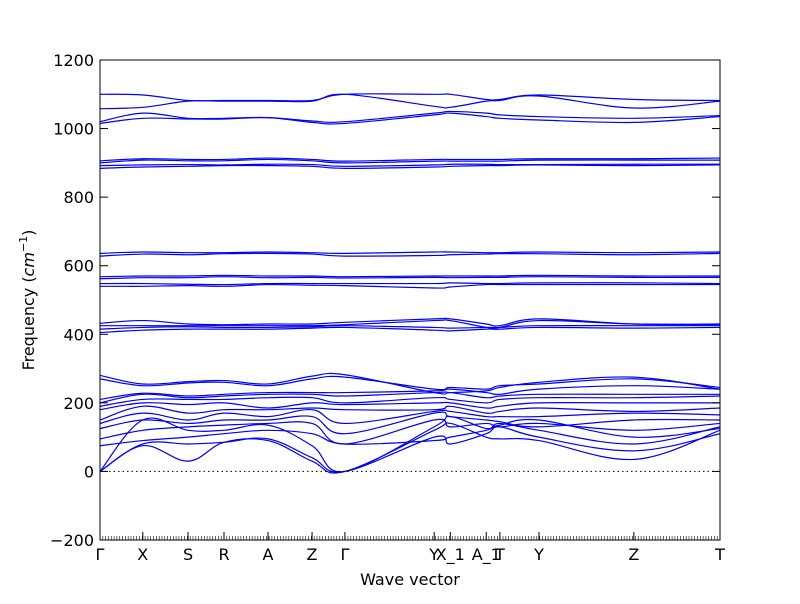 This screenshot has width=800, height=604. I want to click on x-tick-label: X, so click(142, 554).